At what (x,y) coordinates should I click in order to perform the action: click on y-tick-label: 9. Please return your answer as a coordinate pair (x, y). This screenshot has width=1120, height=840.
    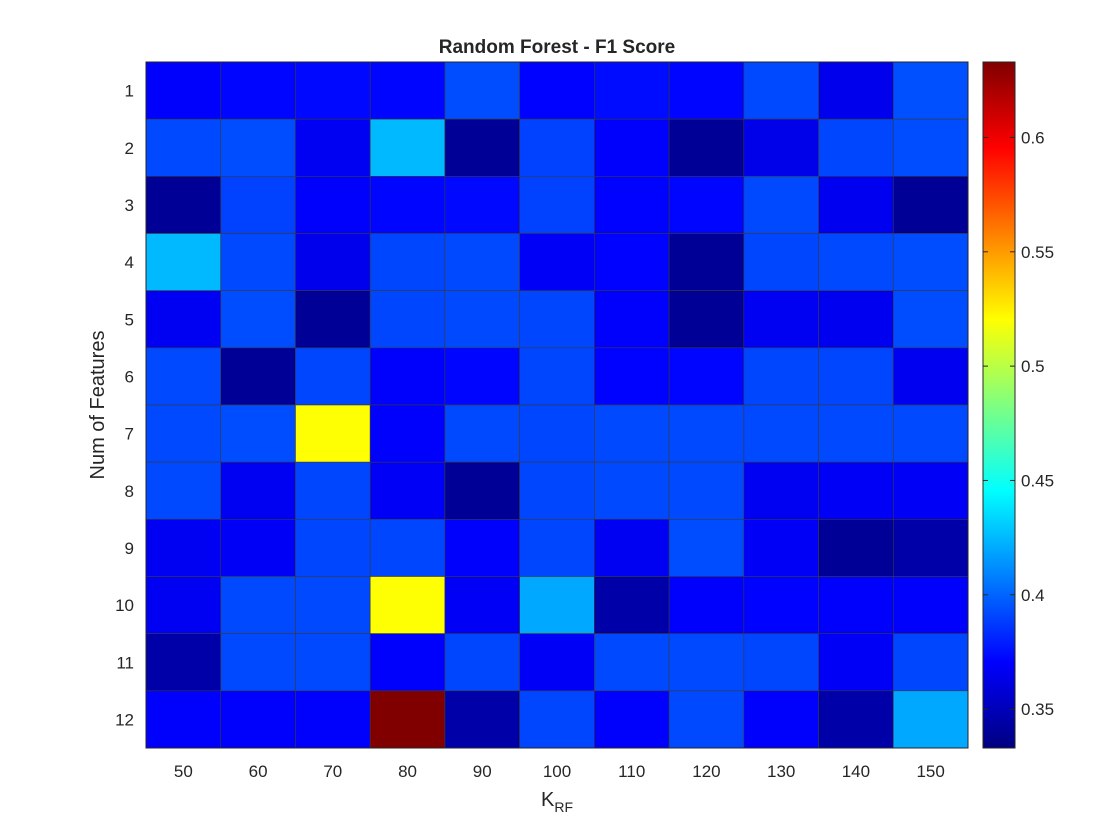
    Looking at the image, I should click on (129, 548).